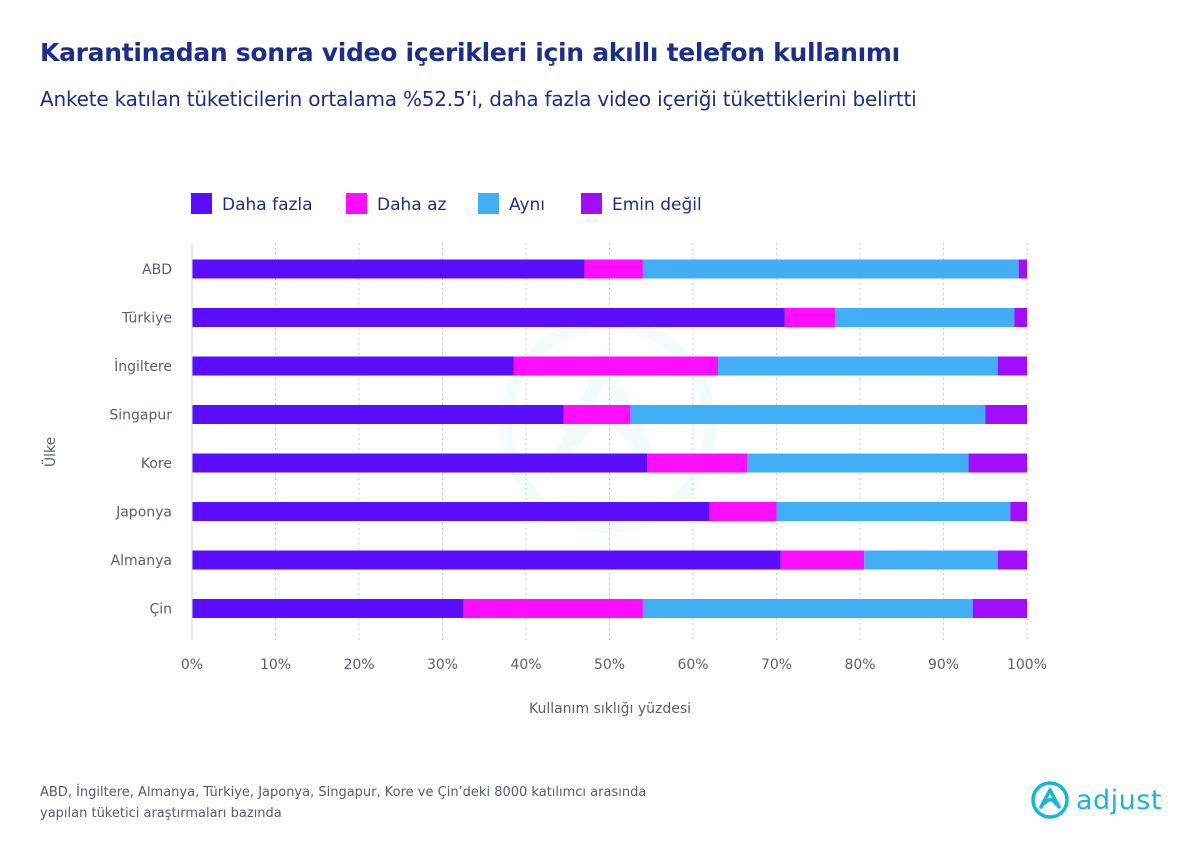 Image resolution: width=1200 pixels, height=850 pixels. I want to click on footnote-line-2: yapılan tüketici araştırmaları bazında, so click(161, 813).